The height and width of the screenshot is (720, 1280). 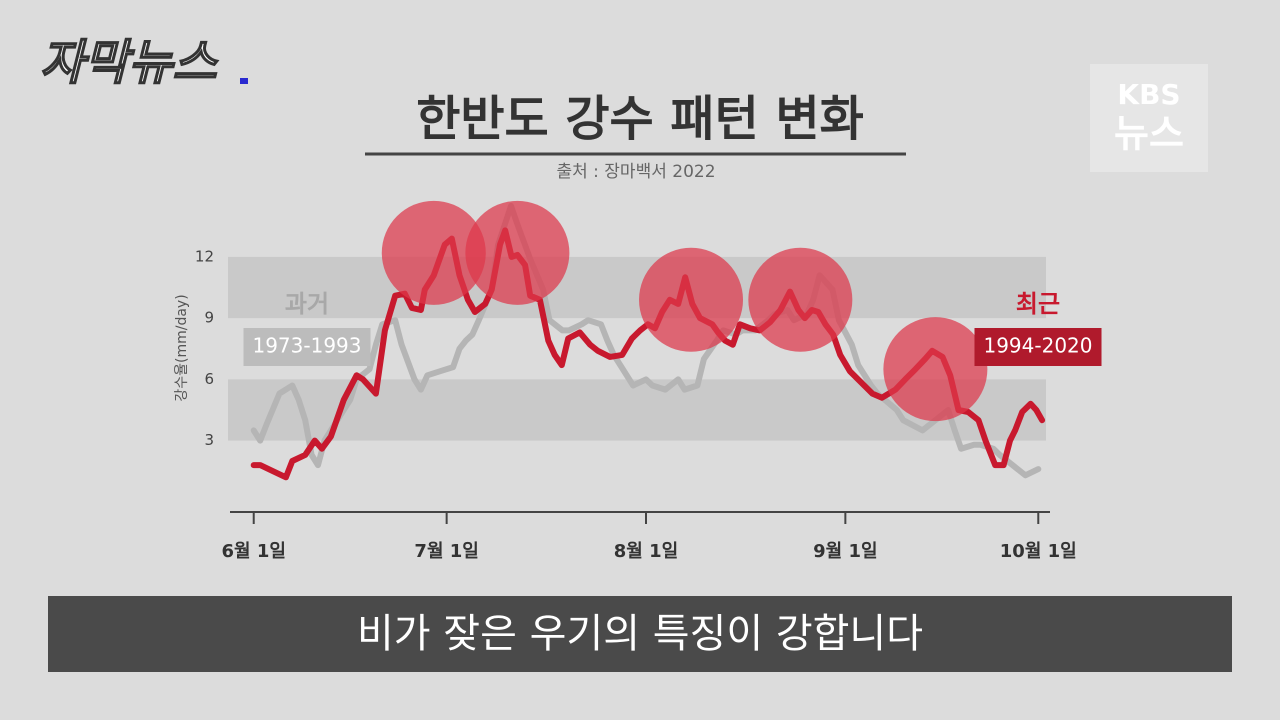 What do you see at coordinates (209, 318) in the screenshot?
I see `y-tick-label: 9` at bounding box center [209, 318].